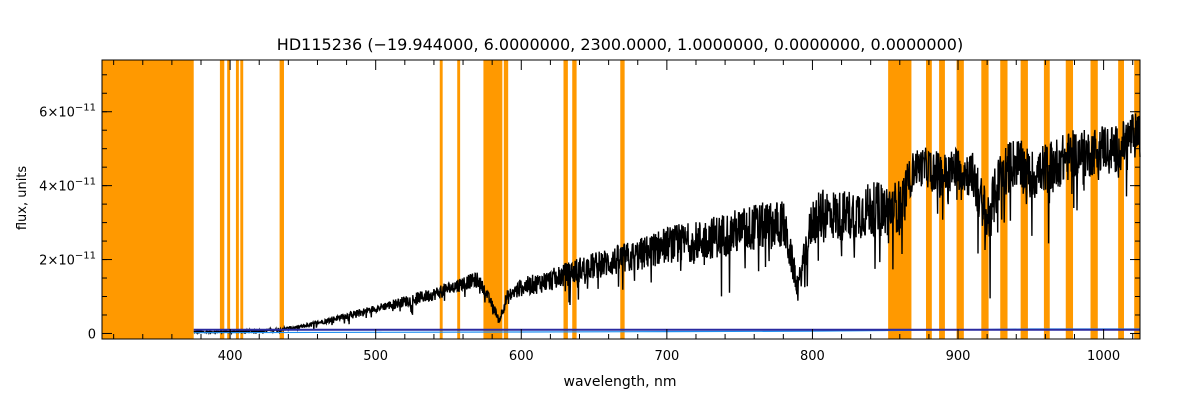 Image resolution: width=1200 pixels, height=400 pixels. Describe the element at coordinates (620, 382) in the screenshot. I see `x-axis-label: wavelength, nm` at that location.